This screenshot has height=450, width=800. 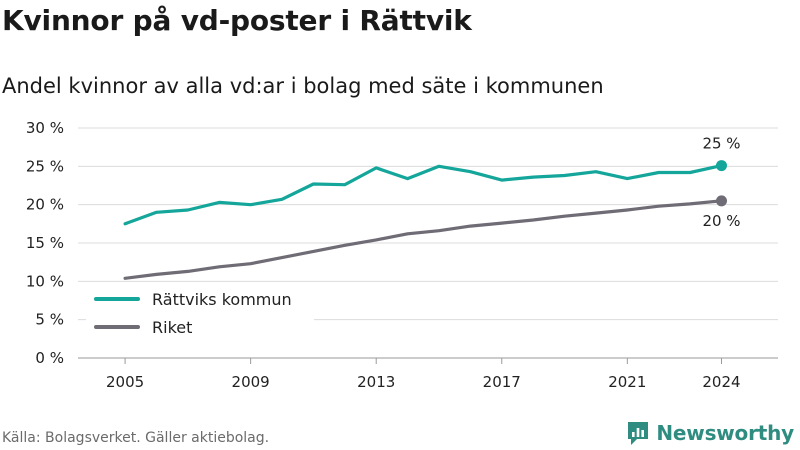 I want to click on y-tick-label: 10 %, so click(x=45, y=281).